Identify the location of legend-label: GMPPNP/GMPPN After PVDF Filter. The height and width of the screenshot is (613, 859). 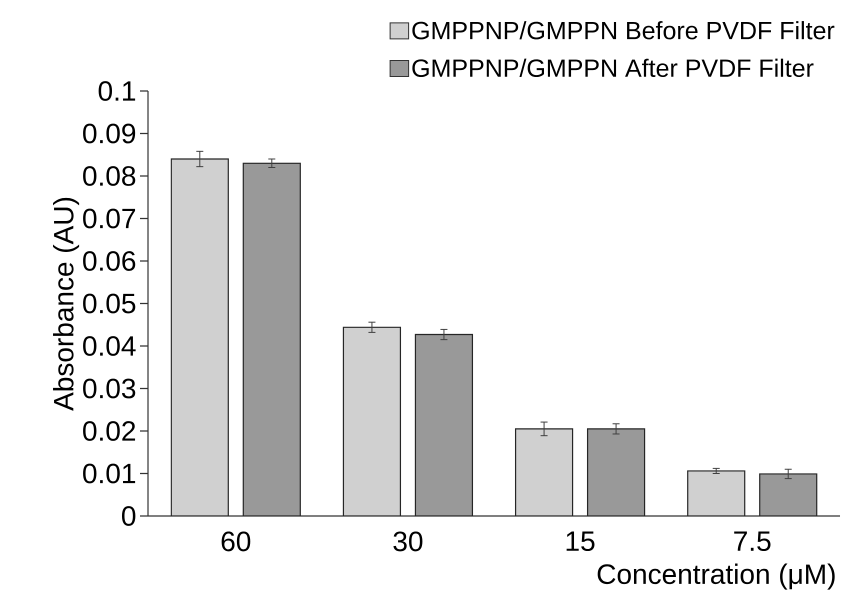
(613, 68).